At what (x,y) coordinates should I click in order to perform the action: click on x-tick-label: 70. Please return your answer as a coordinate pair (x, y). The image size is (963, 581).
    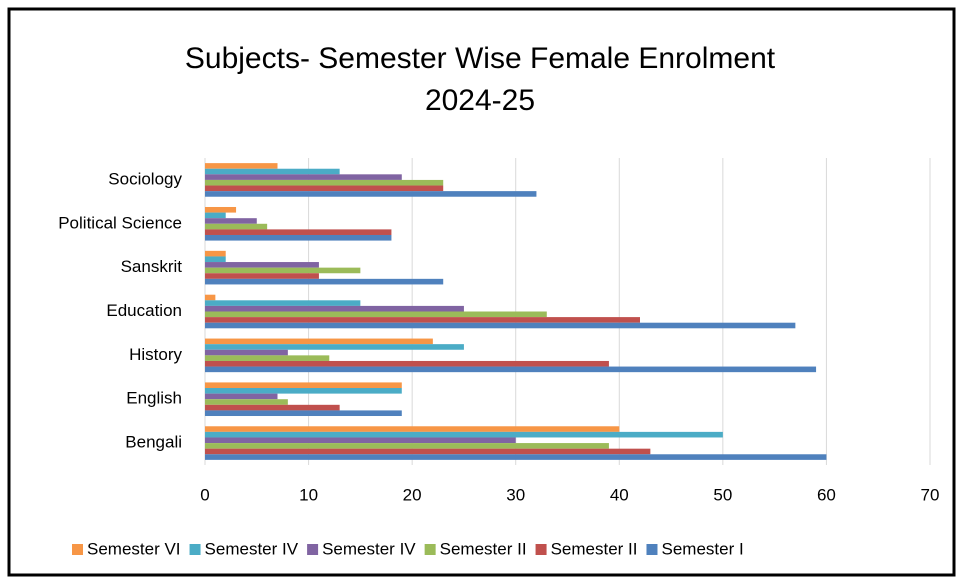
    Looking at the image, I should click on (930, 494).